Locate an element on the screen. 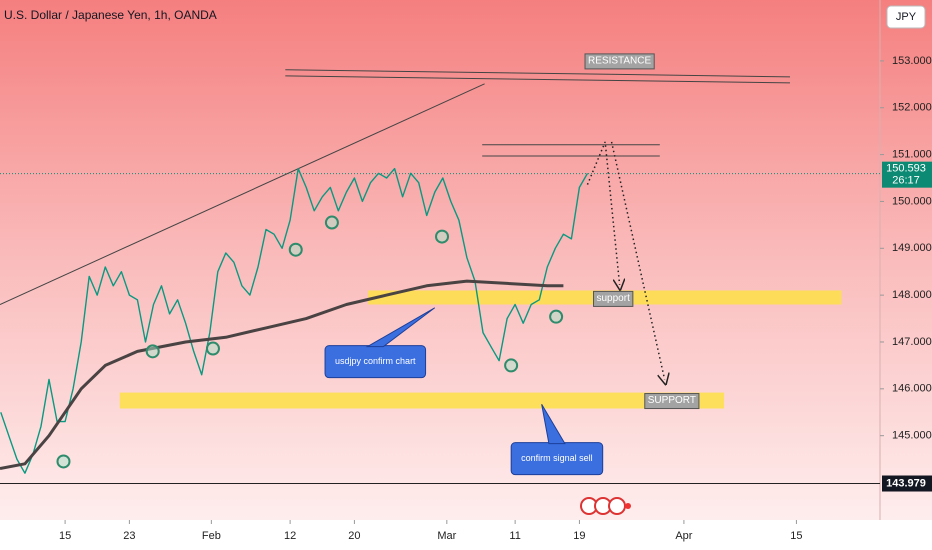 This screenshot has height=550, width=932. y-tick-label: 150.000 is located at coordinates (912, 201).